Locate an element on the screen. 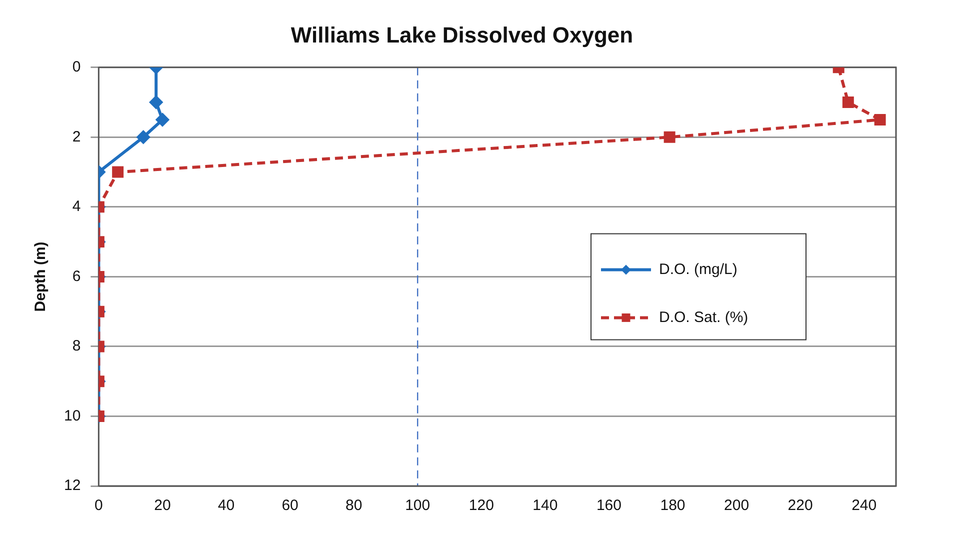 This screenshot has height=541, width=954. x-tick-label: 200 is located at coordinates (737, 505).